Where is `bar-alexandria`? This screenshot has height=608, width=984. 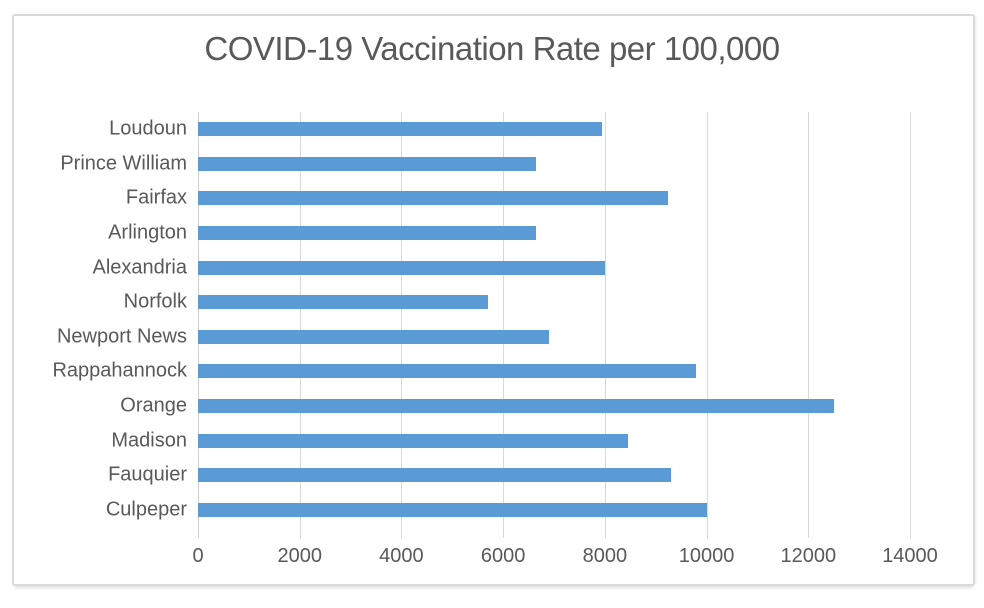
bar-alexandria is located at coordinates (401, 267).